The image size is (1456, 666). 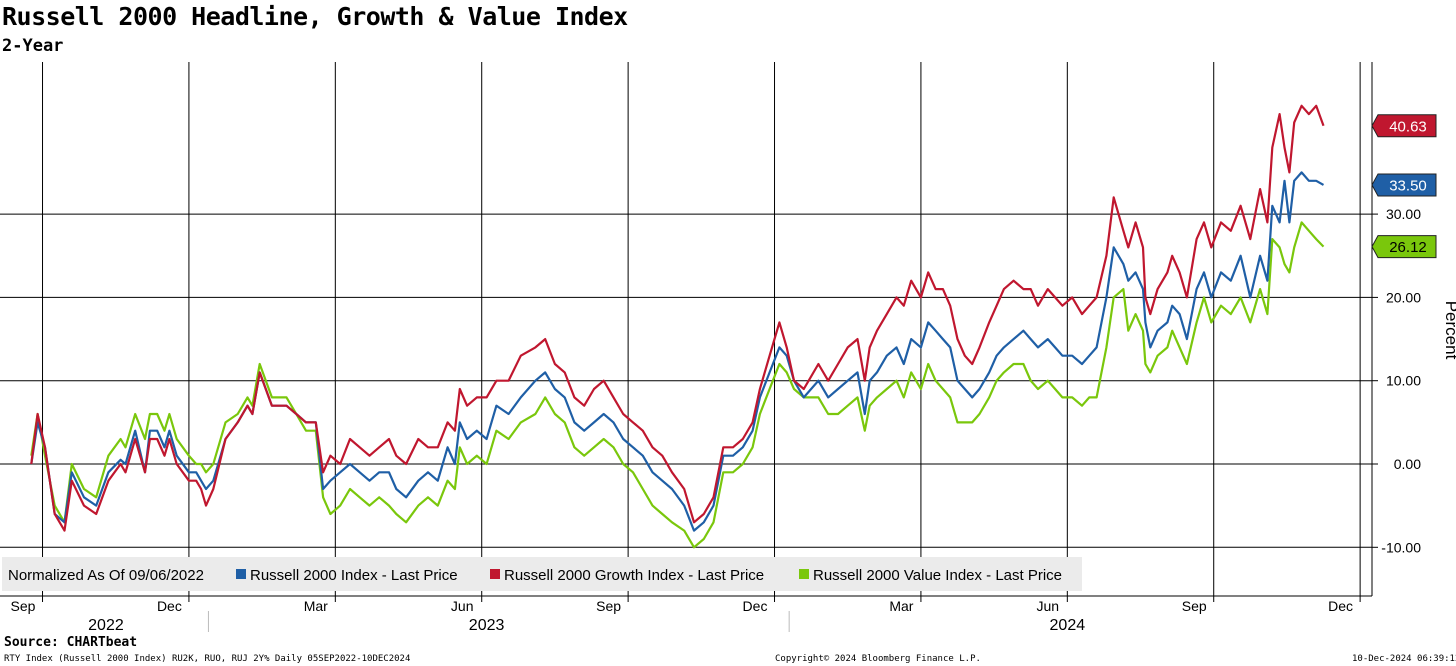 I want to click on legend-swatch-value, so click(x=804, y=574).